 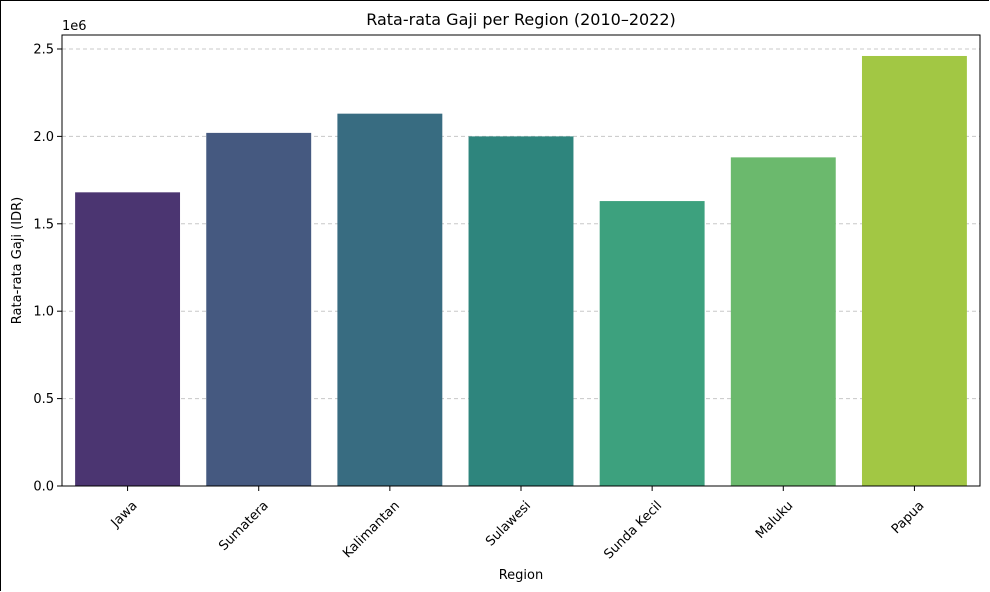 What do you see at coordinates (74, 26) in the screenshot?
I see `y-axis-offset-label: 1e6` at bounding box center [74, 26].